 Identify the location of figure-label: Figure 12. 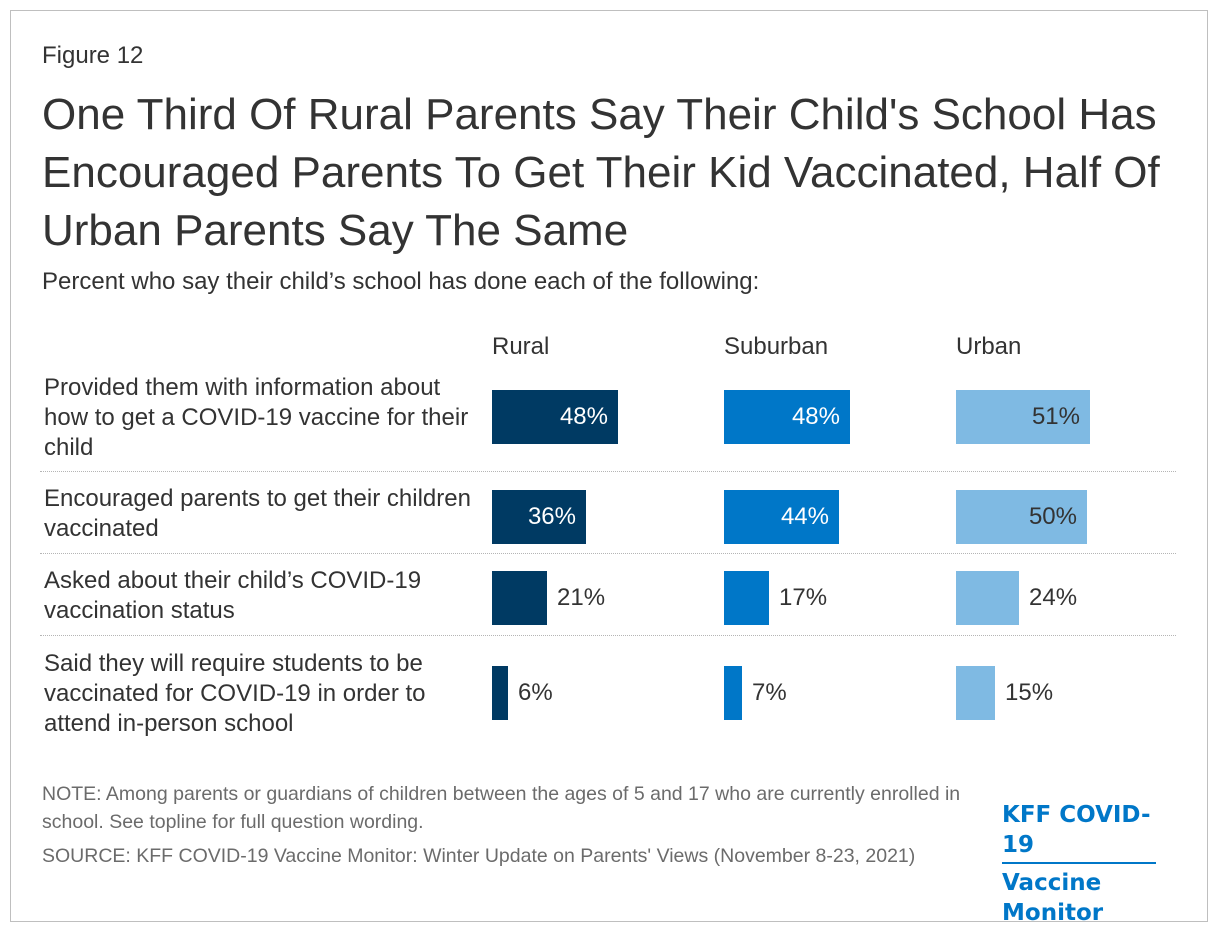
(93, 55).